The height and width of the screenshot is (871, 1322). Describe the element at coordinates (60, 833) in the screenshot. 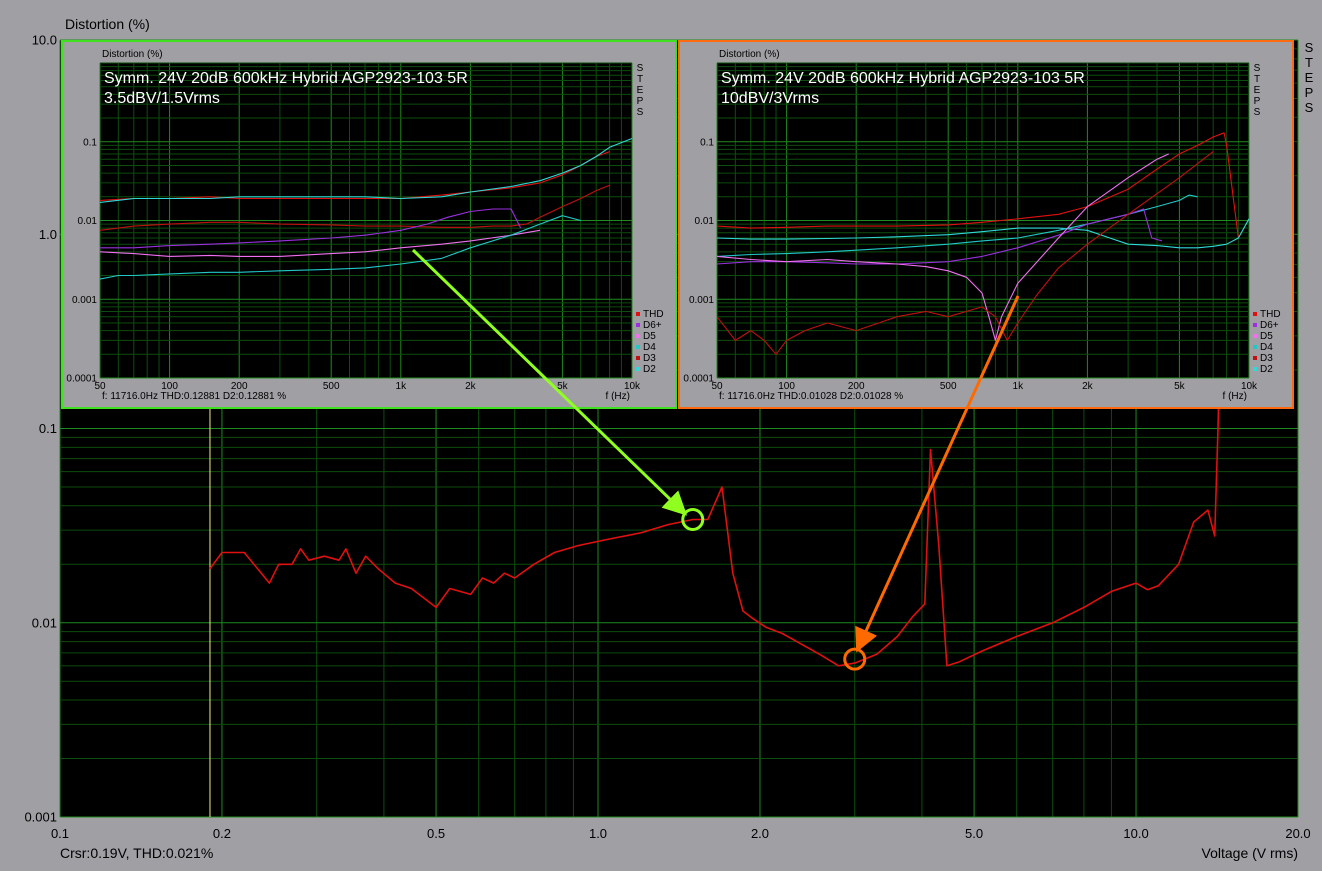

I see `main-x-tick-label: 0.1` at that location.